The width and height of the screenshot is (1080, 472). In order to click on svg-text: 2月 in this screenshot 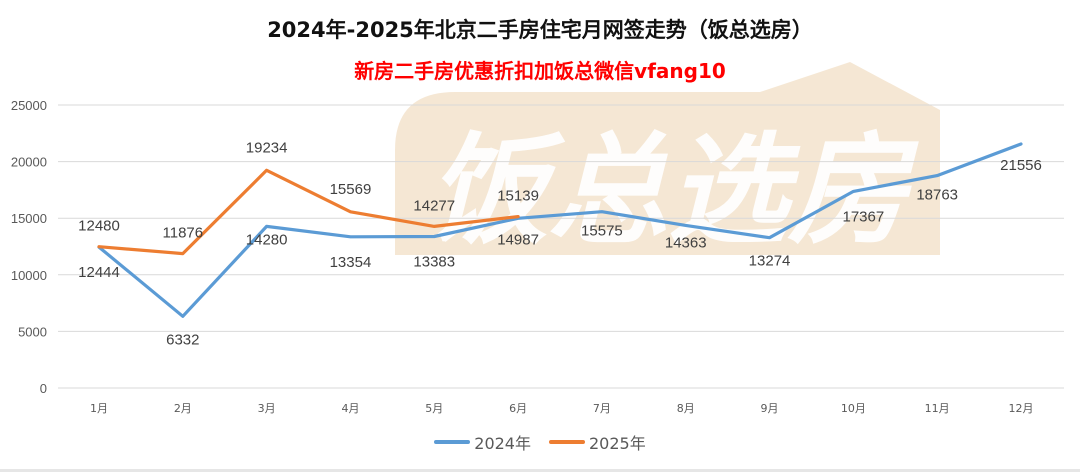, I will do `click(183, 408)`.